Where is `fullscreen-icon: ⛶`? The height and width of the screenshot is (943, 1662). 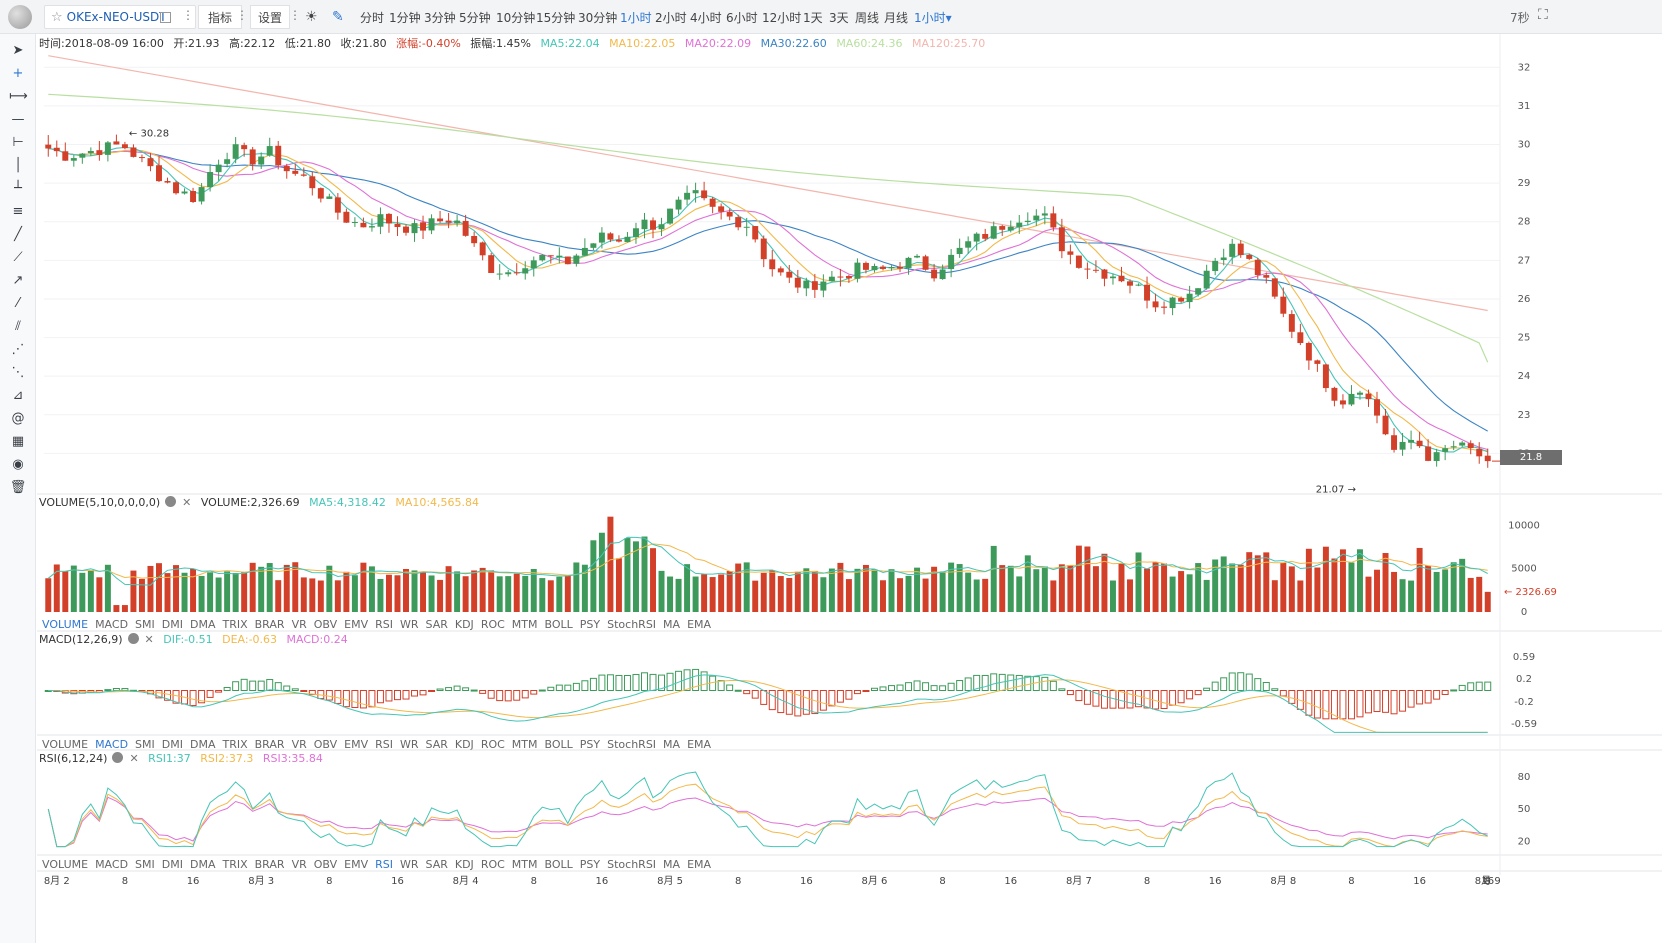
fullscreen-icon: ⛶ is located at coordinates (1543, 15).